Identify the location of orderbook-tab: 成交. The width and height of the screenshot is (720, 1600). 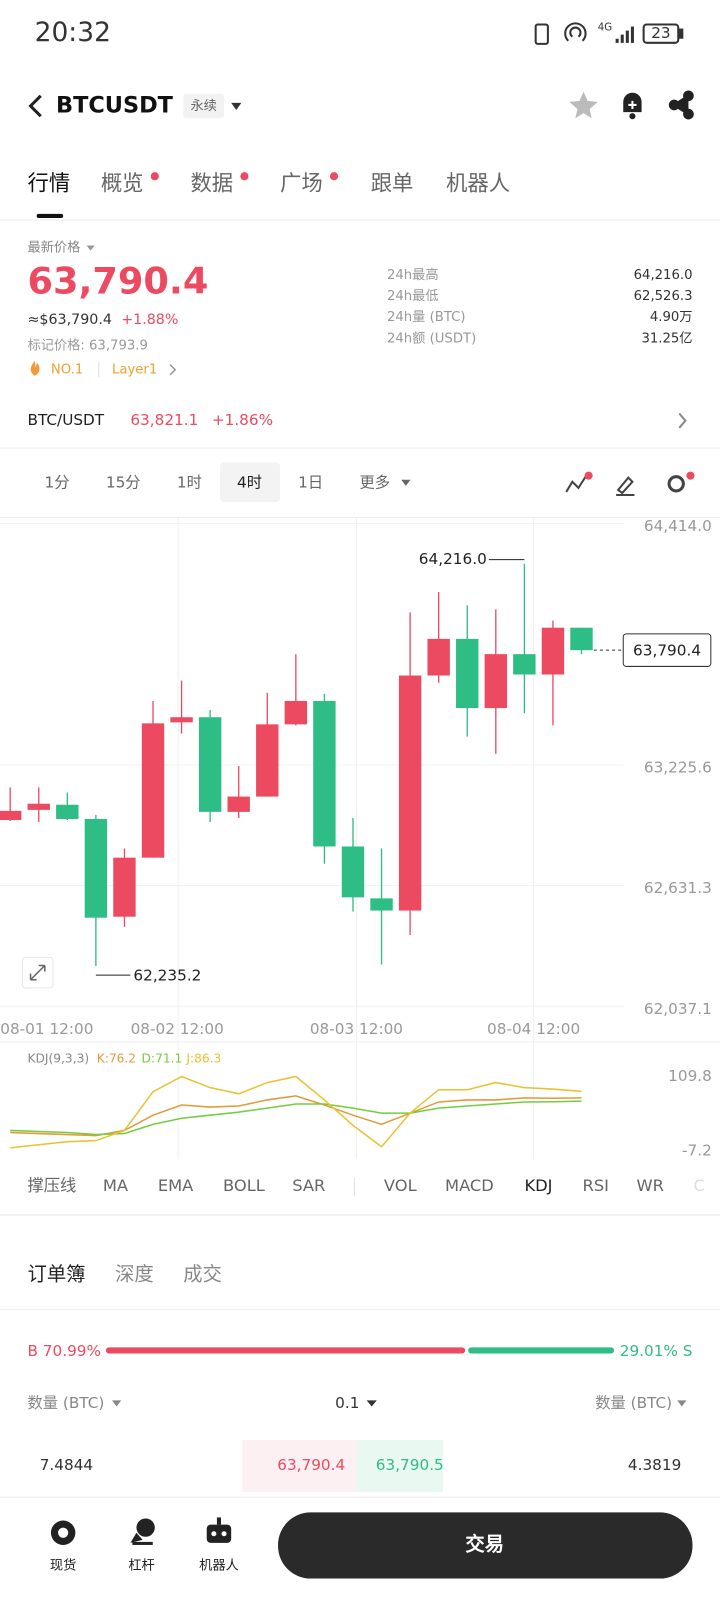
(202, 1274).